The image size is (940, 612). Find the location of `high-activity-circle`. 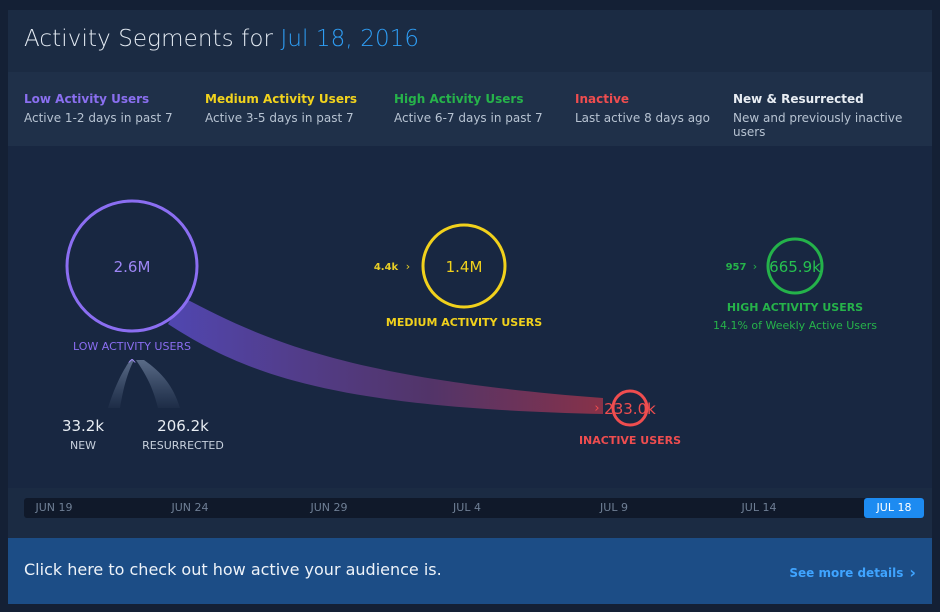

high-activity-circle is located at coordinates (795, 266).